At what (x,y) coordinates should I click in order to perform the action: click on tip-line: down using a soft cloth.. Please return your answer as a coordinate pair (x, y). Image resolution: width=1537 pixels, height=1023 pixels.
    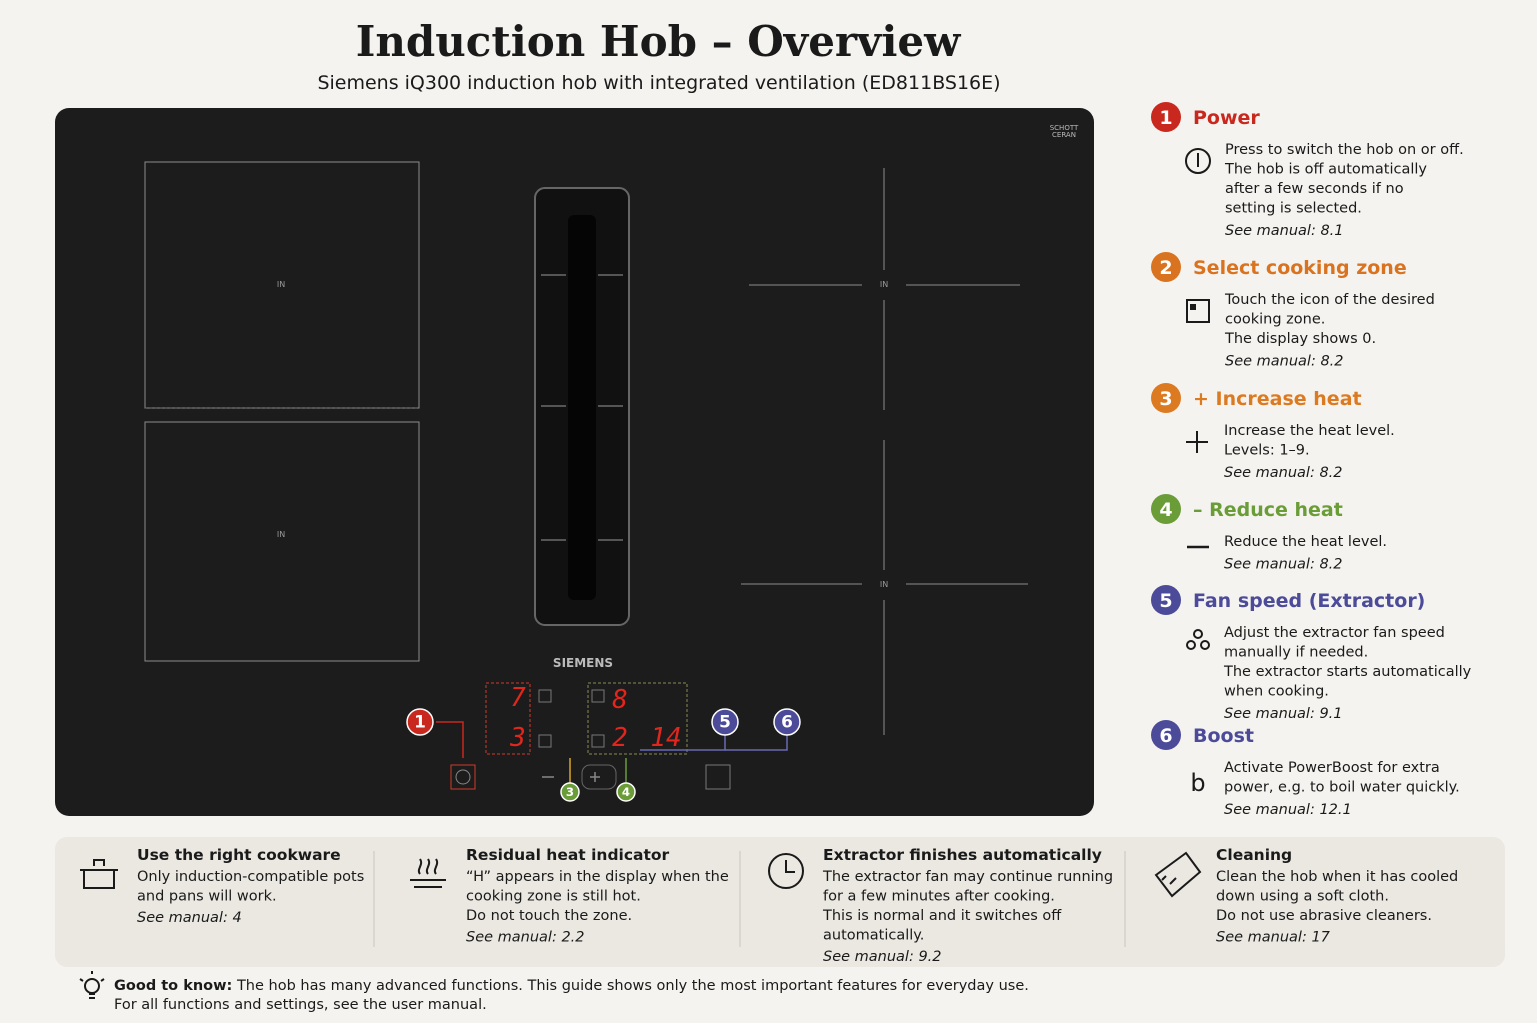
    Looking at the image, I should click on (1302, 897).